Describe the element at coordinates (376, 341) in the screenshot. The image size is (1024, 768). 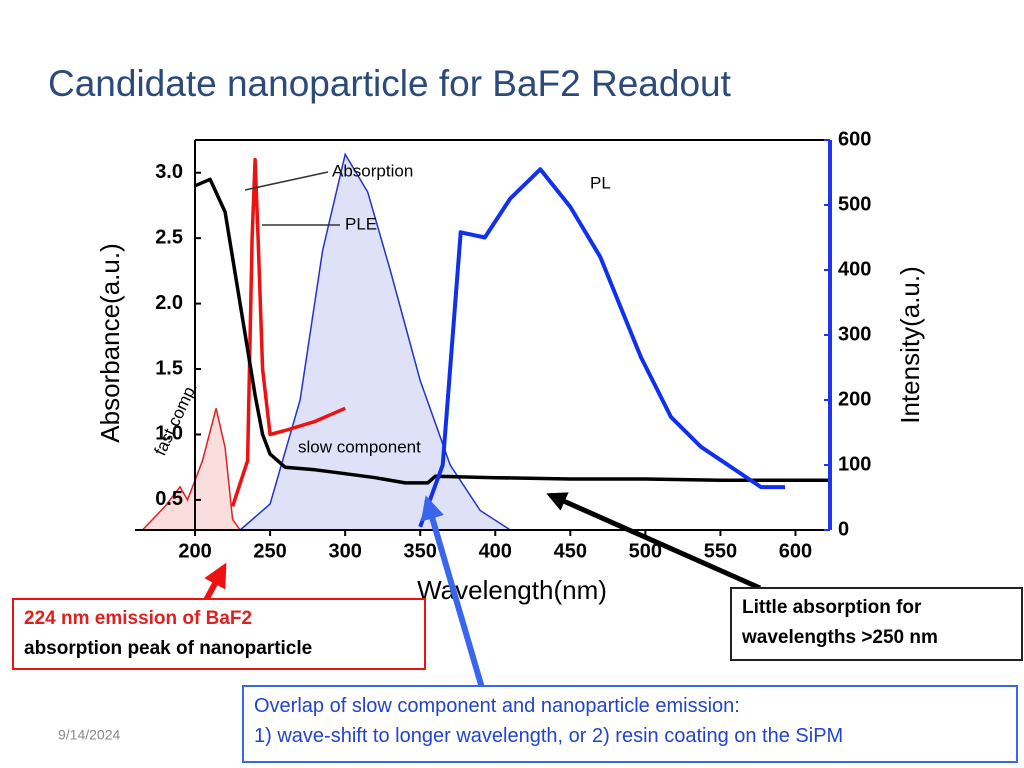
I see `area` at that location.